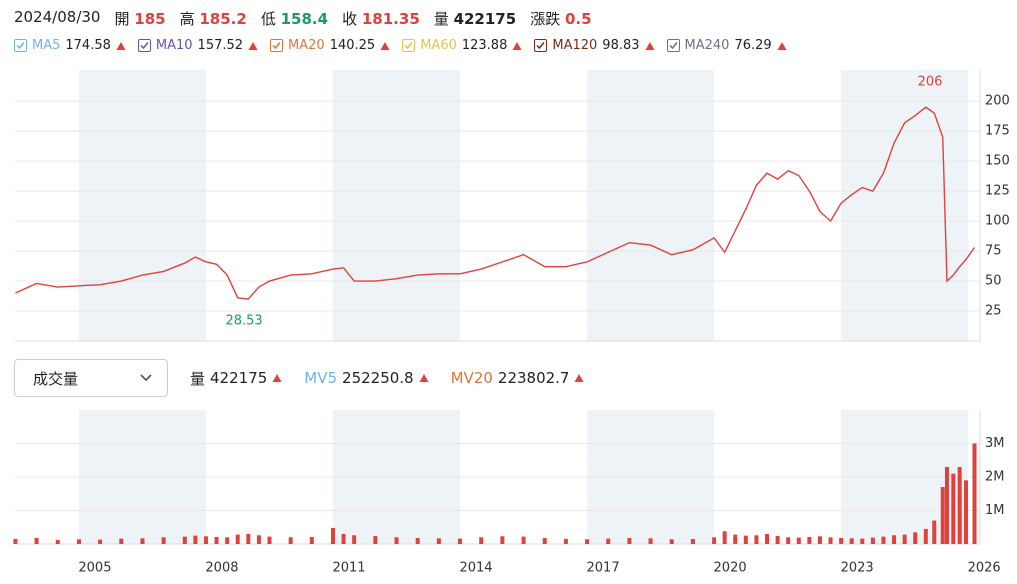 This screenshot has width=1017, height=584. What do you see at coordinates (223, 19) in the screenshot?
I see `quote-value: 185.2` at bounding box center [223, 19].